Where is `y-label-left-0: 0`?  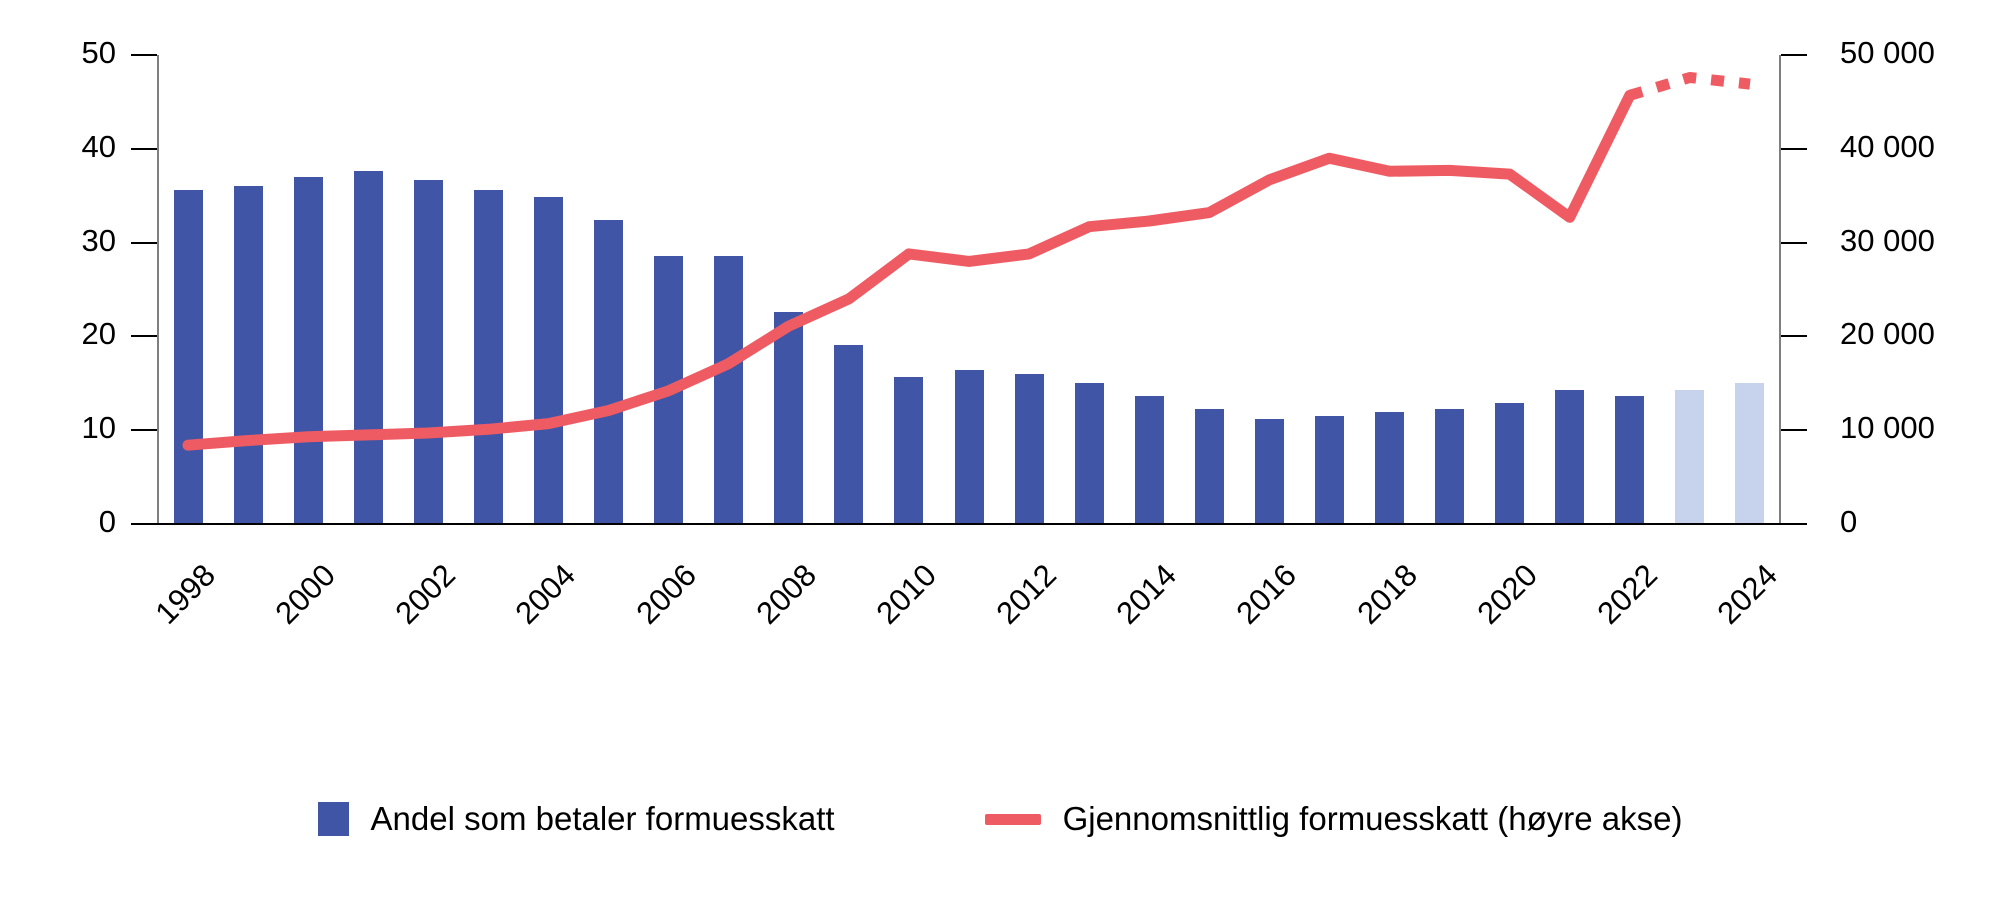
y-label-left-0: 0 is located at coordinates (107, 521).